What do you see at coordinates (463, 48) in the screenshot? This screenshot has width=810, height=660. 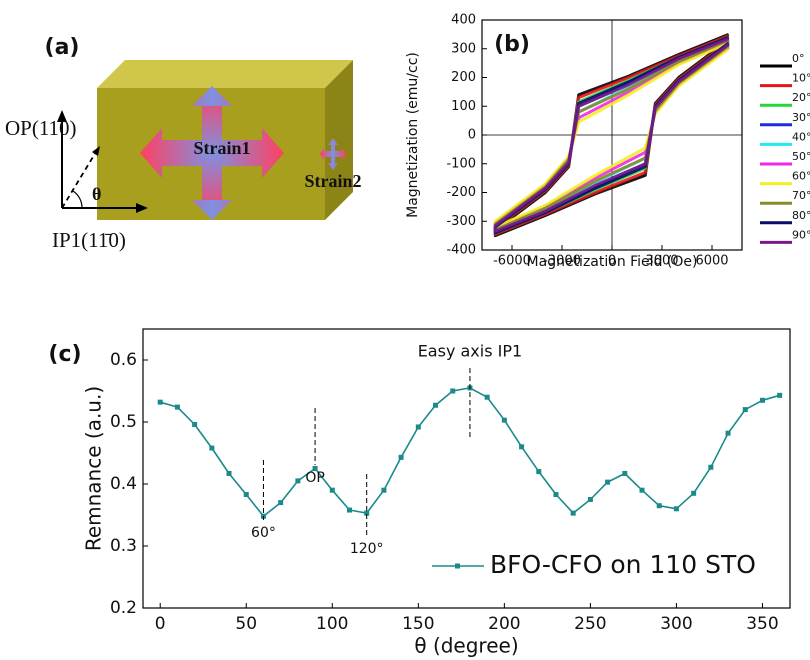 I see `y-tick-label: 300` at bounding box center [463, 48].